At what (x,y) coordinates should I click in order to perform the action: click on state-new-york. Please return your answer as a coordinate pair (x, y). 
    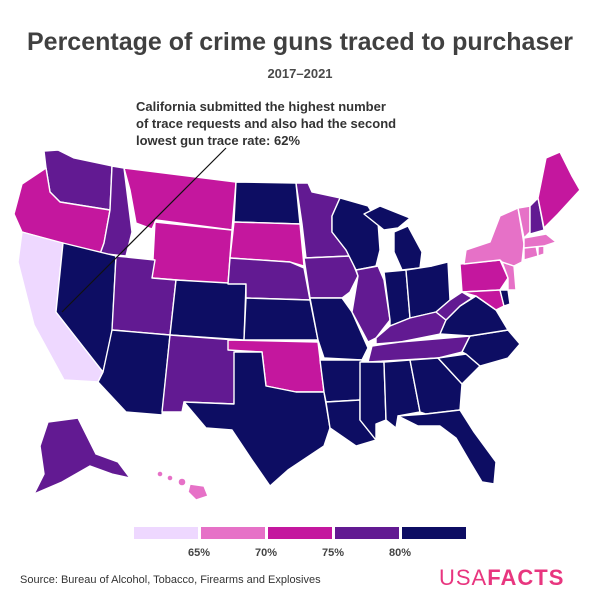
    Looking at the image, I should click on (494, 237).